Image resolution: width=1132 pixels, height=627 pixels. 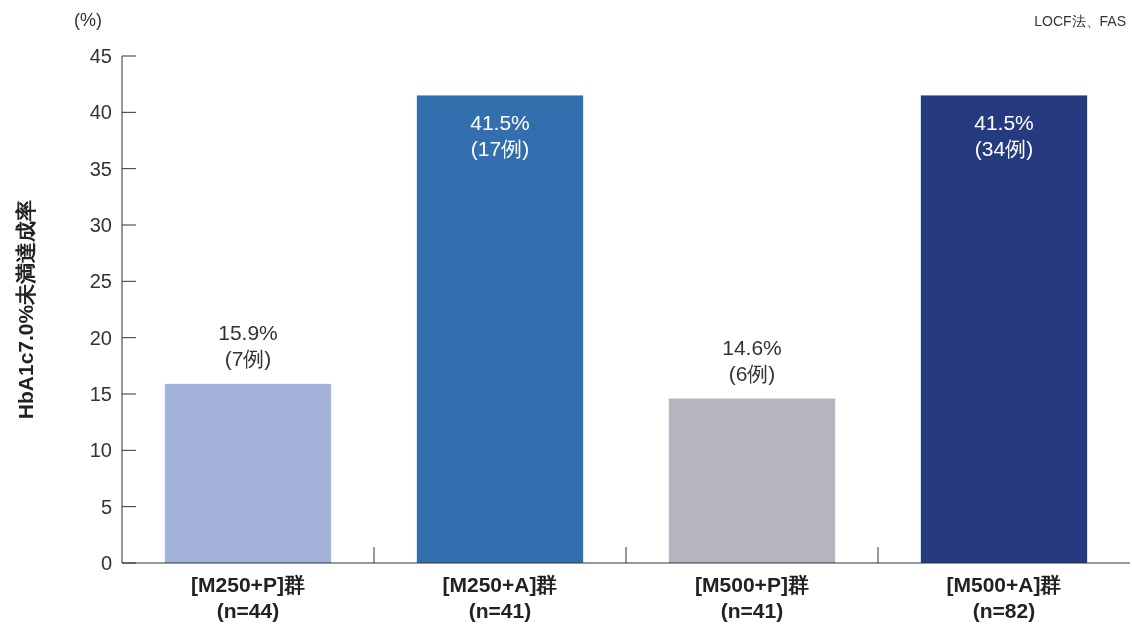 What do you see at coordinates (248, 597) in the screenshot?
I see `x-tick-label: [M250+P]群 (n=44)` at bounding box center [248, 597].